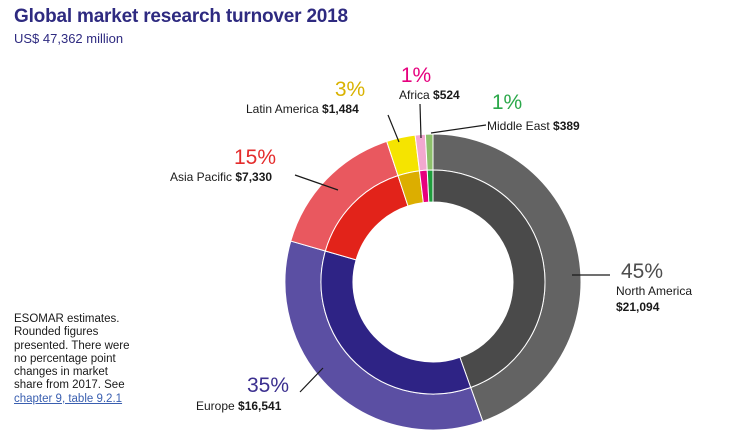 The image size is (740, 439). What do you see at coordinates (202, 177) in the screenshot?
I see `region-name-asia-pacific: Asia Pacific` at bounding box center [202, 177].